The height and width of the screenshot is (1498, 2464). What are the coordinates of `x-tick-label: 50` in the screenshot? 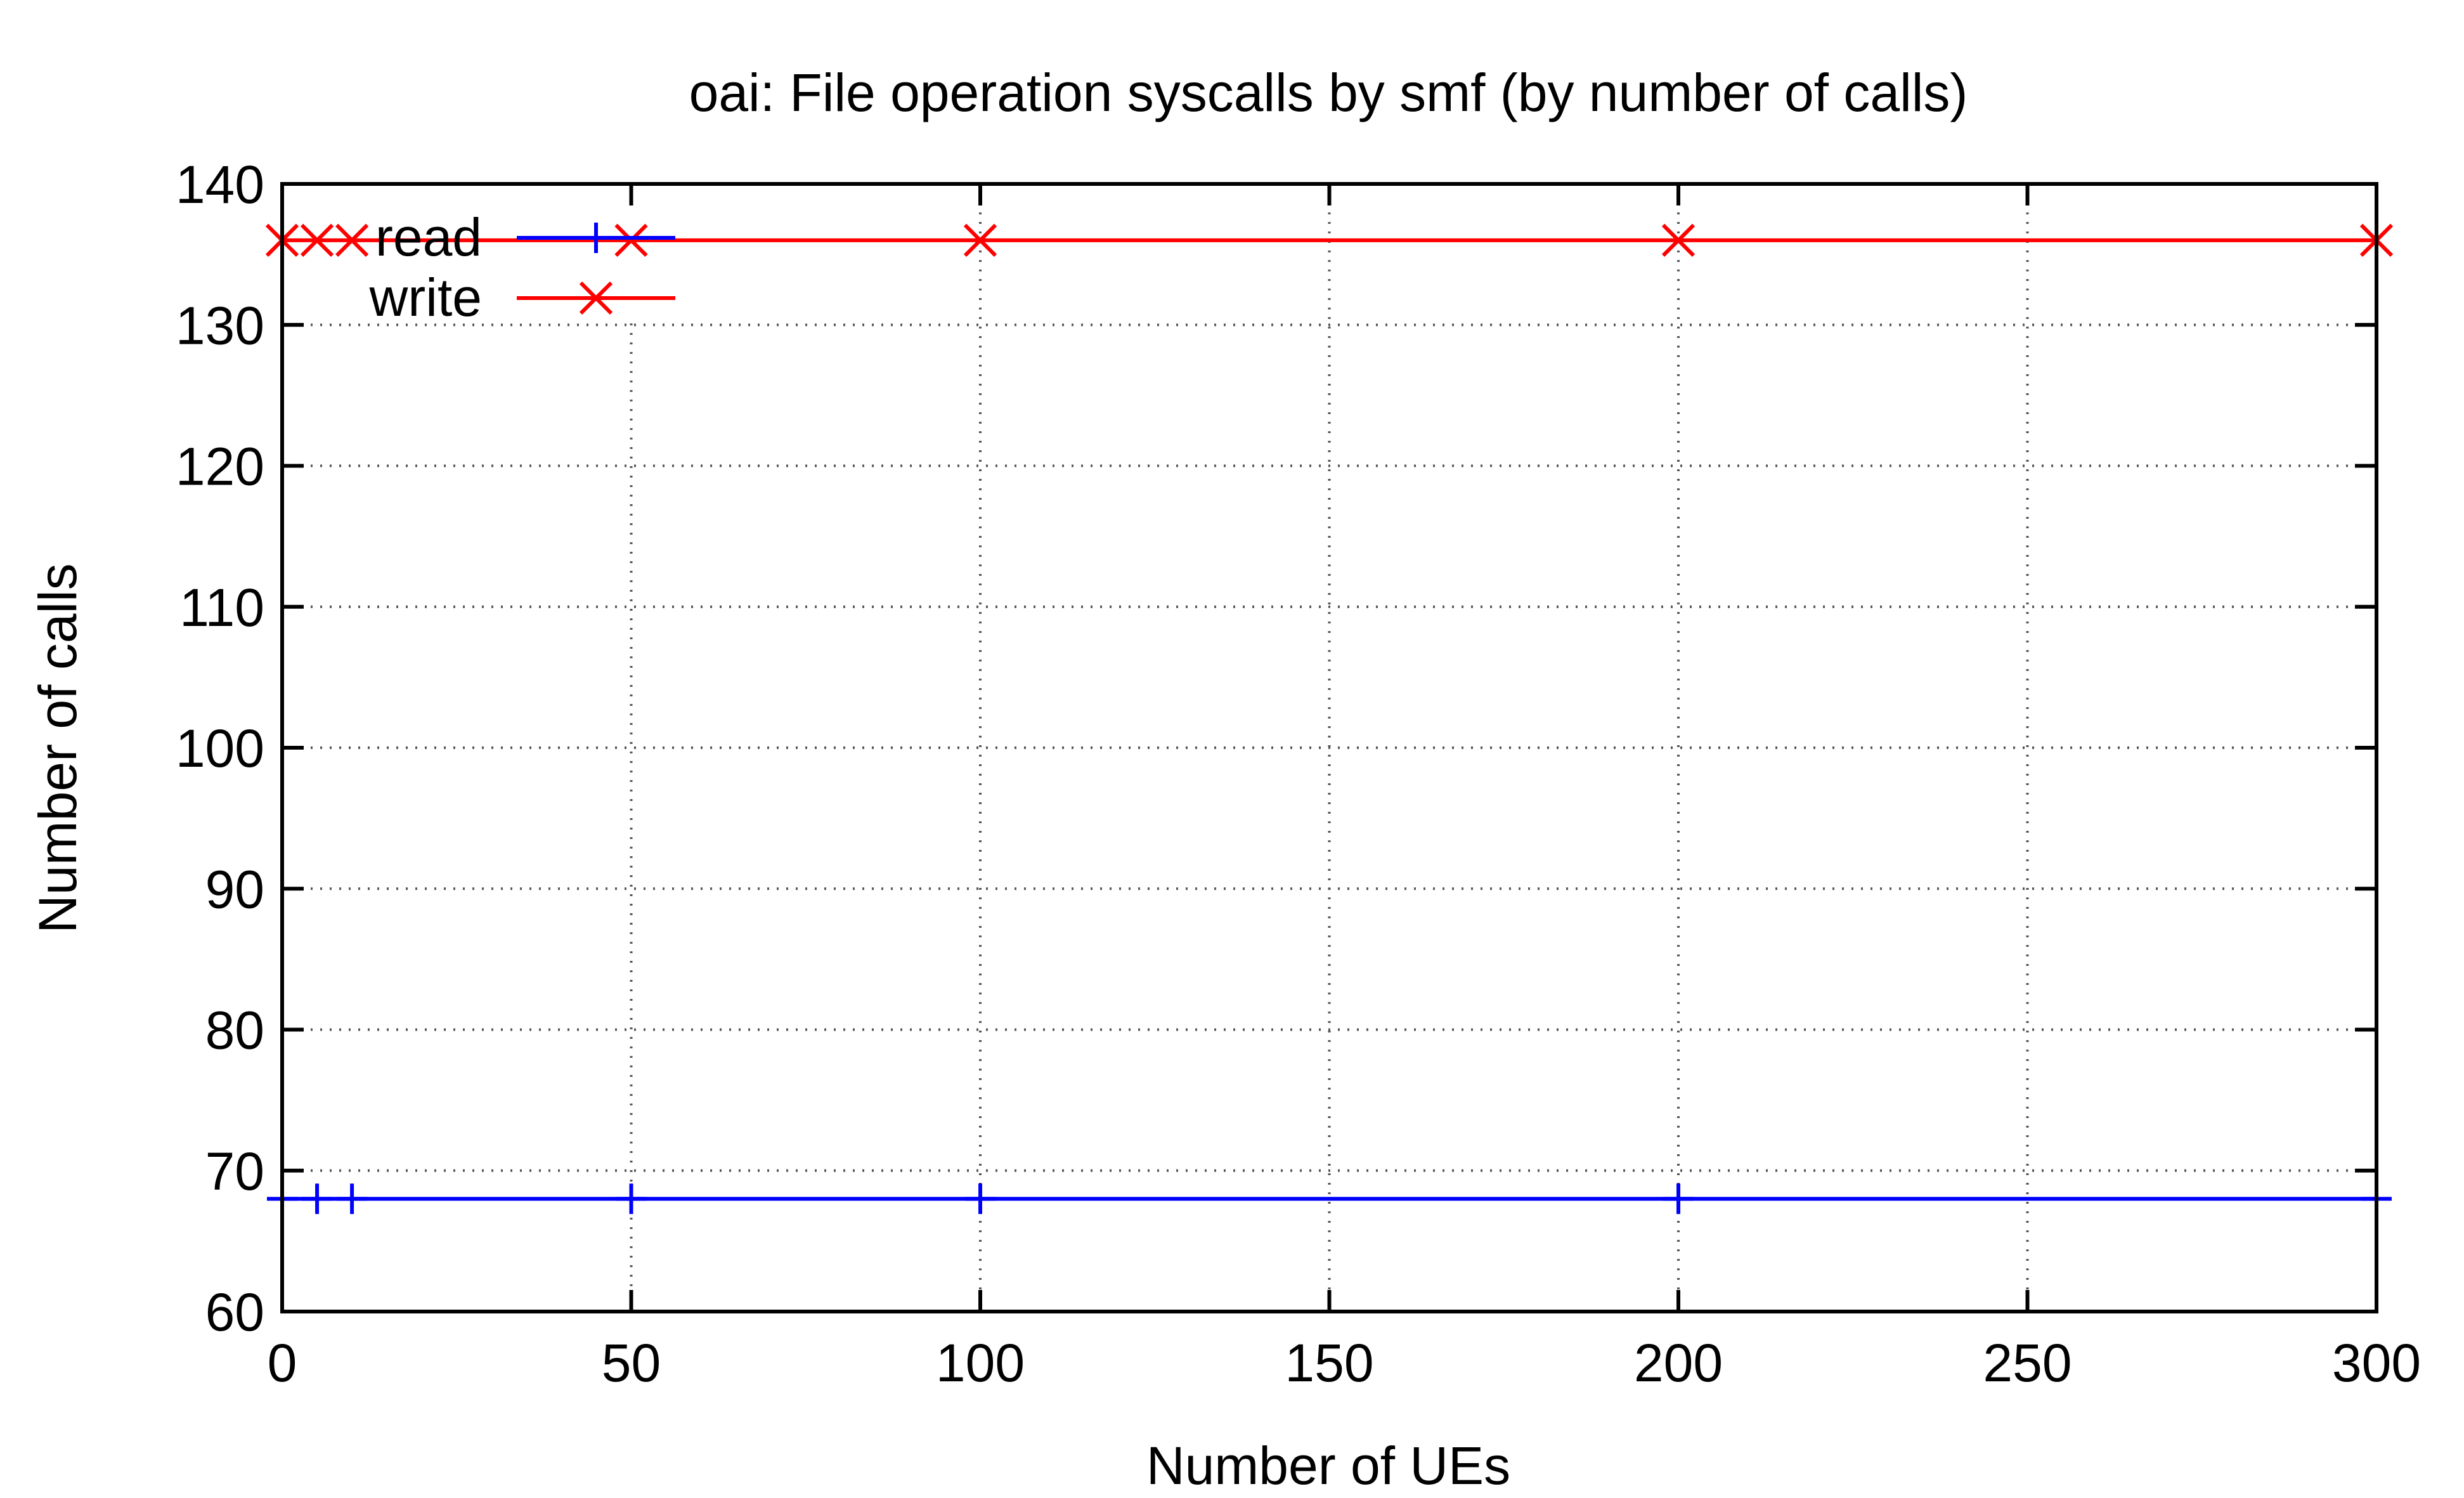 It's located at (631, 1363).